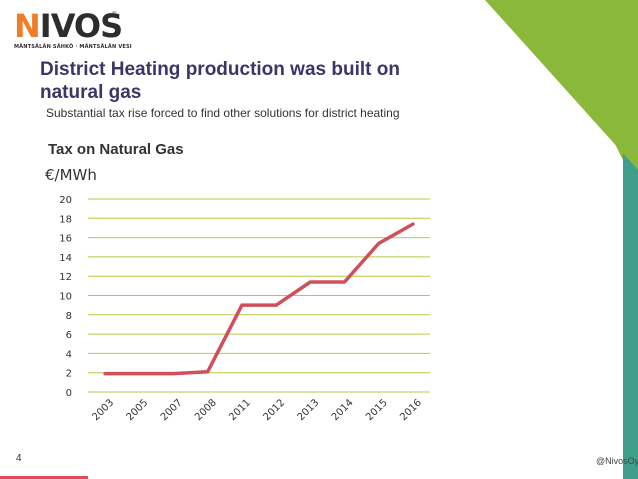 The height and width of the screenshot is (479, 638). Describe the element at coordinates (617, 461) in the screenshot. I see `social-handle: @NivosOy` at that location.